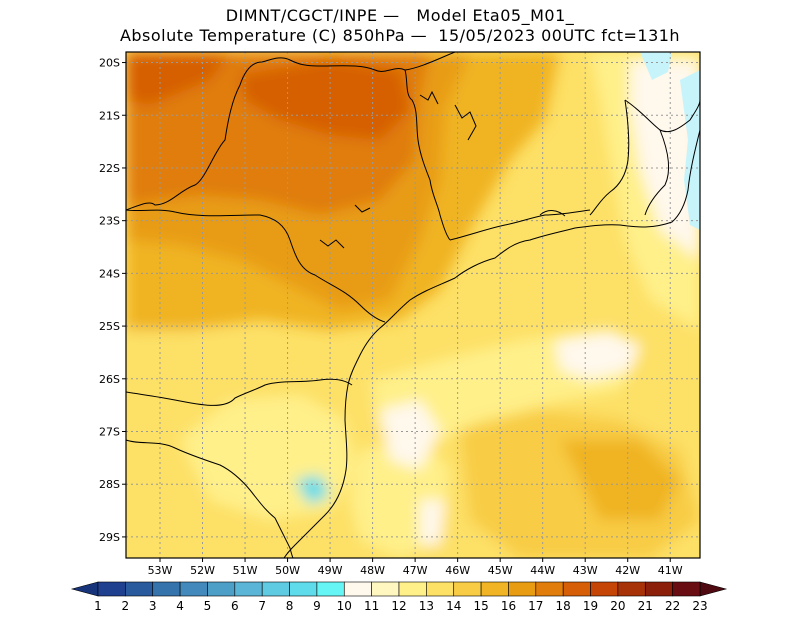 The image size is (800, 618). What do you see at coordinates (457, 570) in the screenshot?
I see `lon-label: 46W` at bounding box center [457, 570].